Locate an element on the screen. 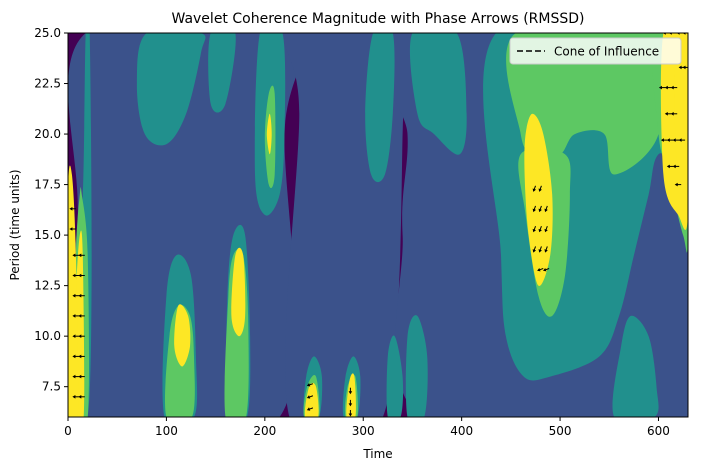 The height and width of the screenshot is (473, 709). y-tick-label: 20.0 is located at coordinates (47, 134).